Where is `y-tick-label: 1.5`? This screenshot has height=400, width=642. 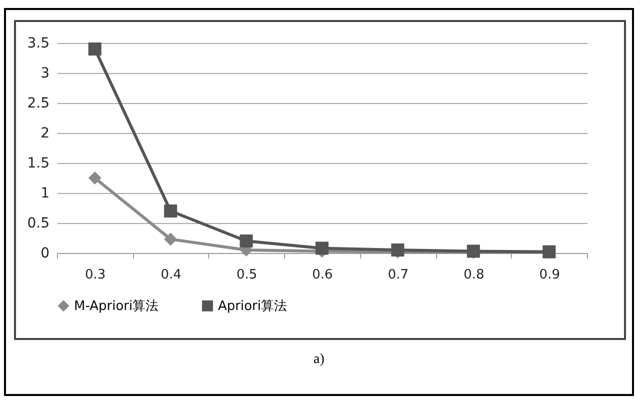 y-tick-label: 1.5 is located at coordinates (38, 164).